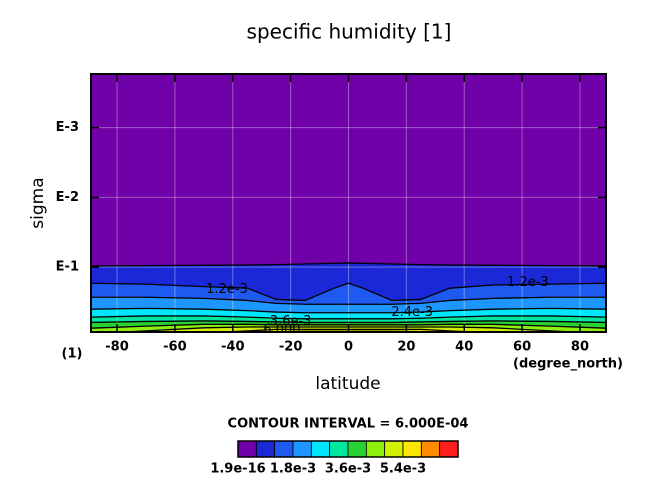  Describe the element at coordinates (348, 347) in the screenshot. I see `x-tick-label: 0` at that location.